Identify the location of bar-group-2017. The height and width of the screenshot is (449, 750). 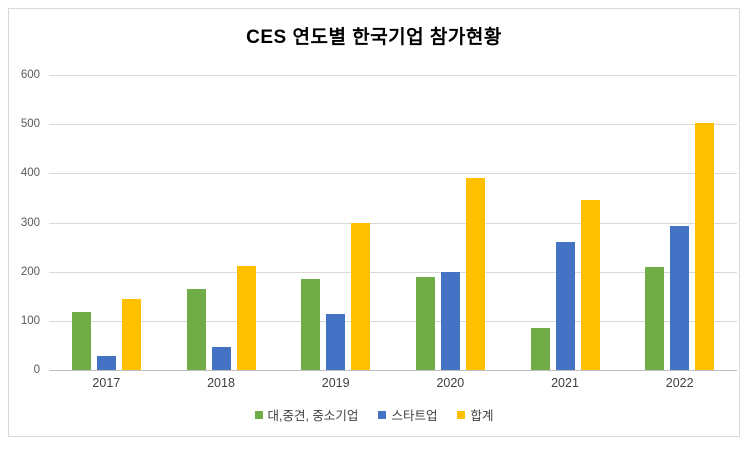
(106, 222).